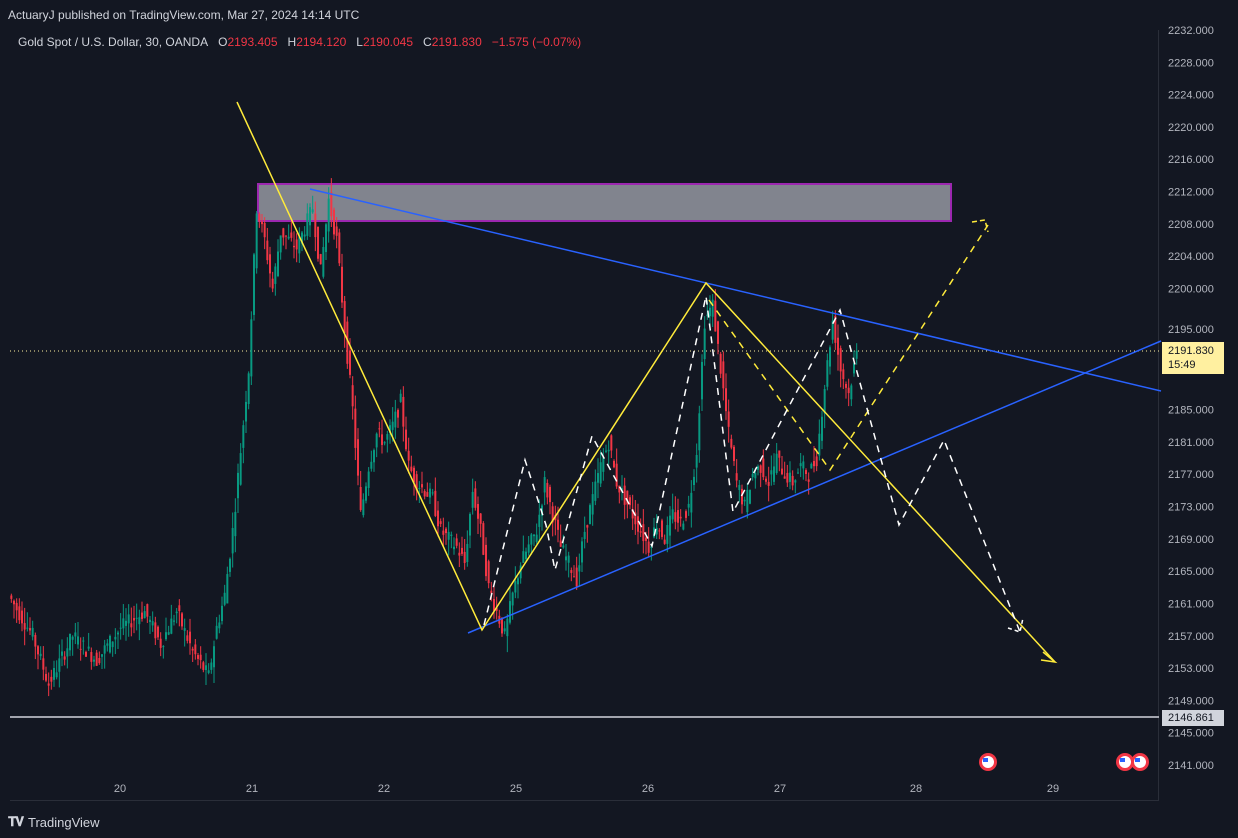  I want to click on open-value: 2193.405, so click(252, 42).